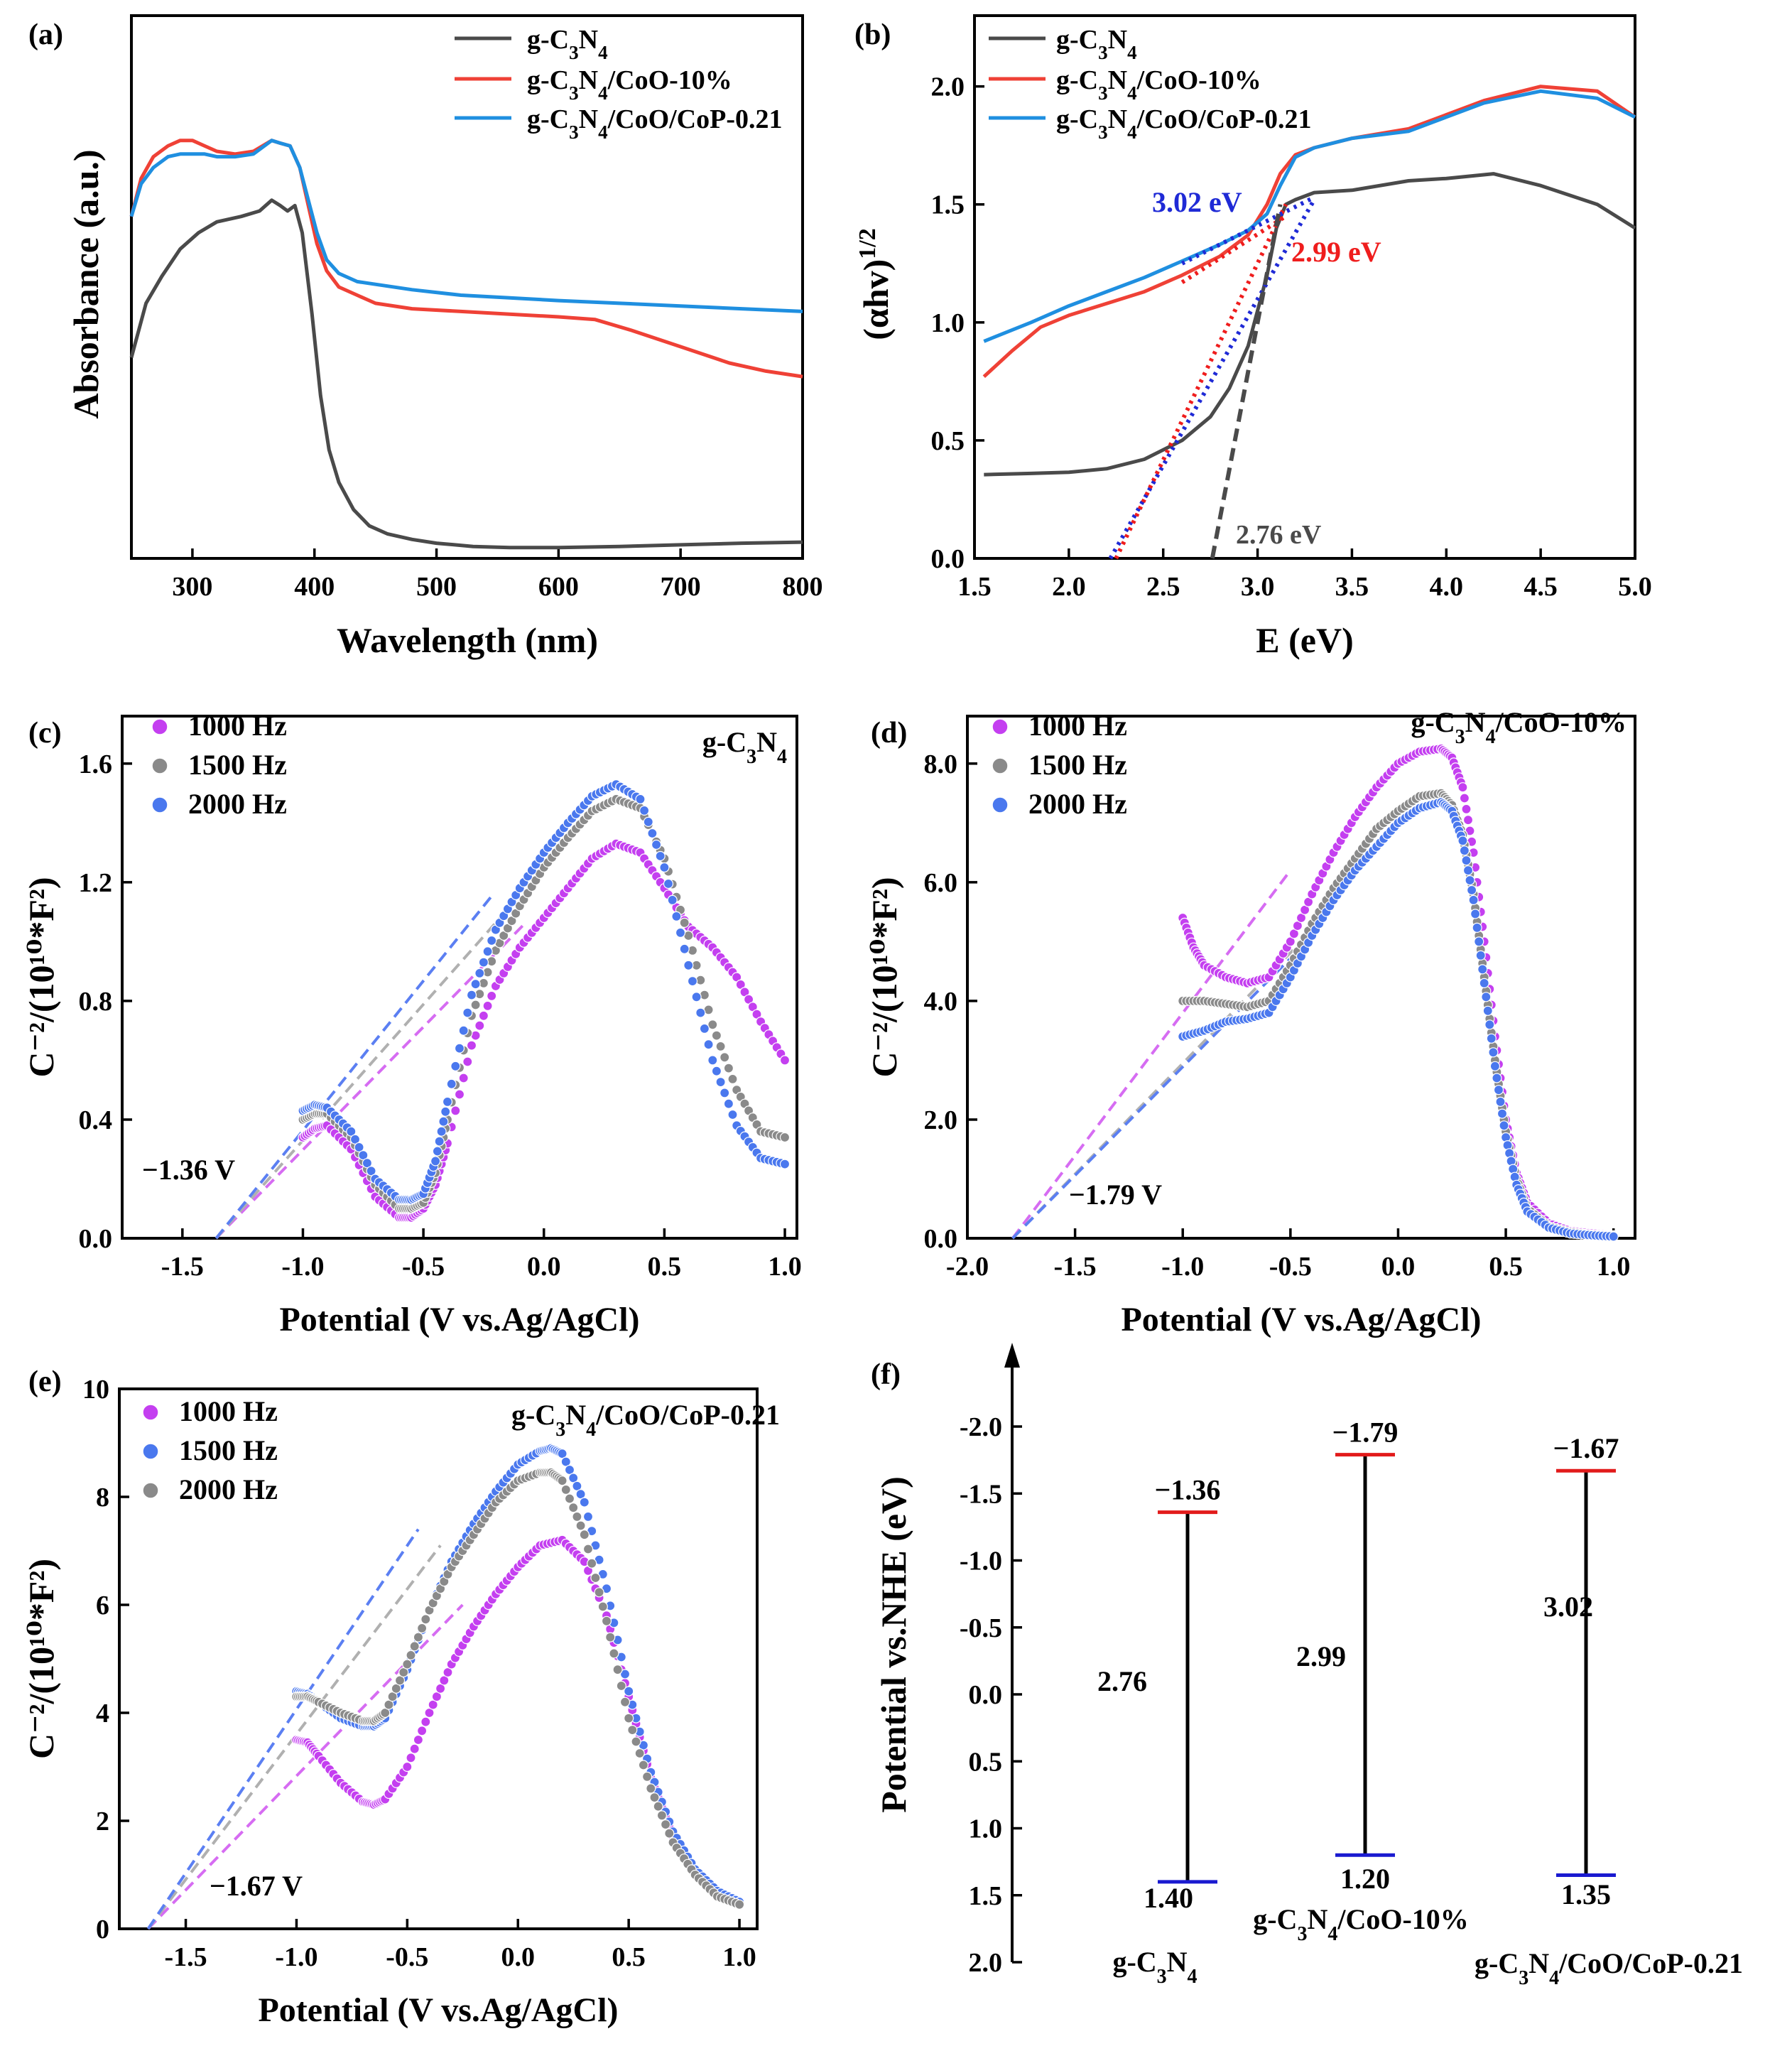 The height and width of the screenshot is (2051, 1792). Describe the element at coordinates (975, 587) in the screenshot. I see `x-tick-label: 1.5` at that location.